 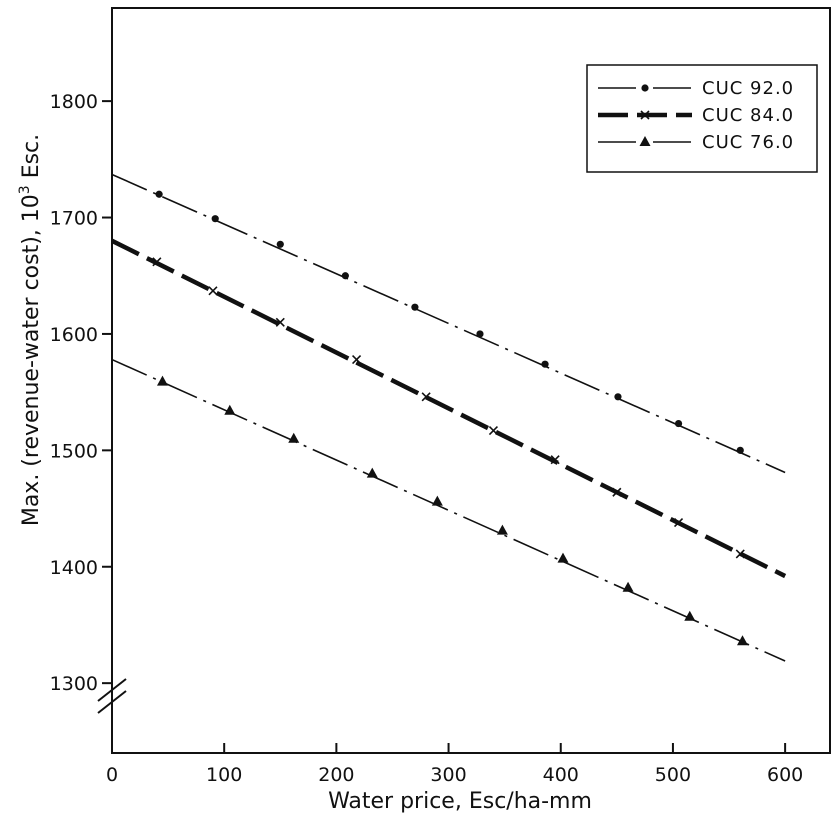 I want to click on legend-item: CUC 84.0, so click(x=696, y=115).